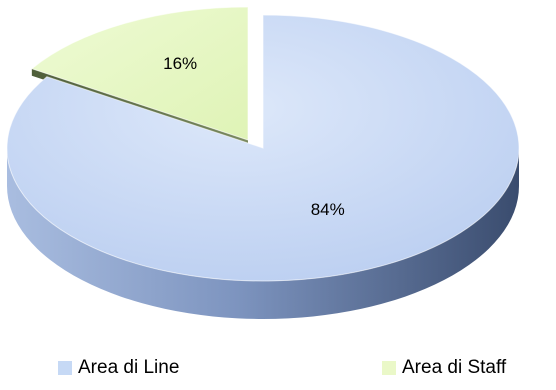  I want to click on legend-item-staff: Area di Staff, so click(444, 368).